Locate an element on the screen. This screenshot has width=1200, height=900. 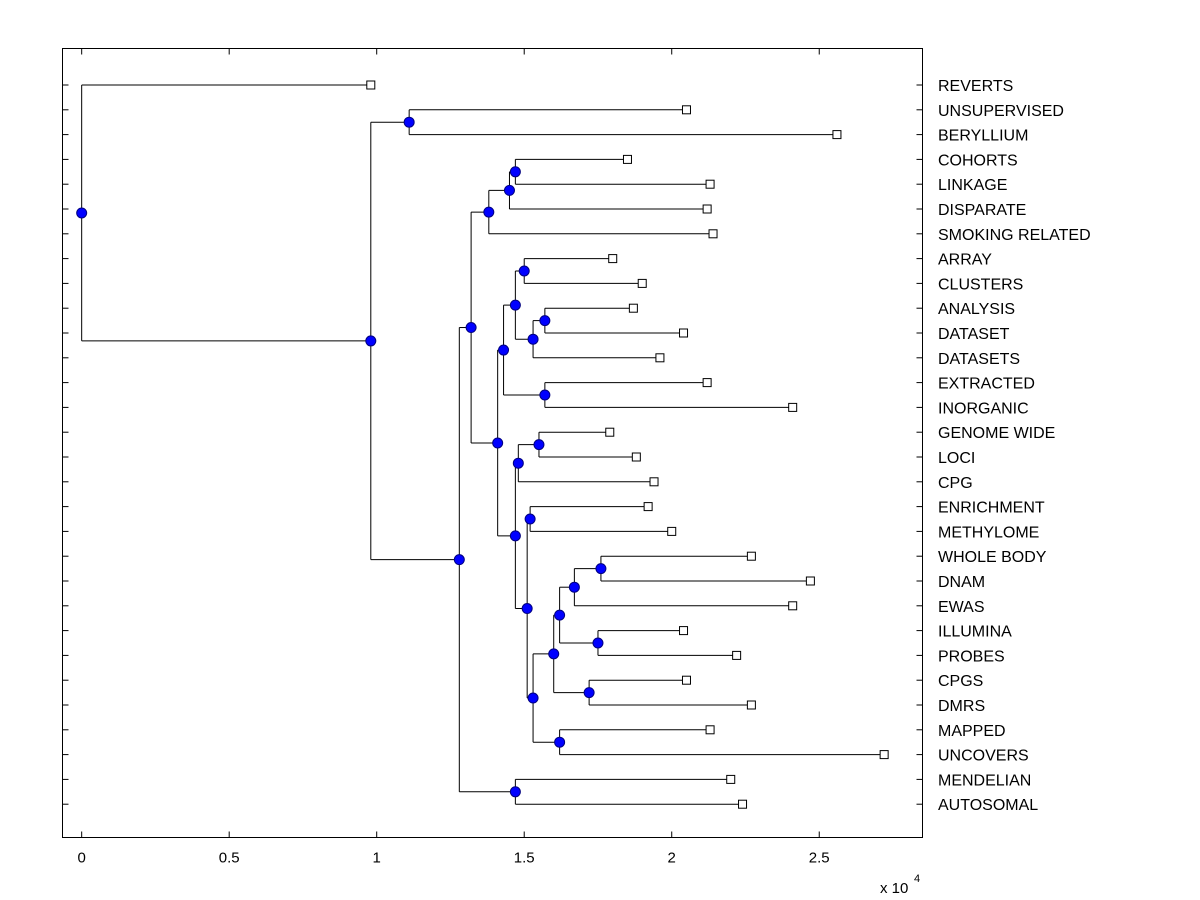
leaf-label: AUTOSOMAL is located at coordinates (988, 805).